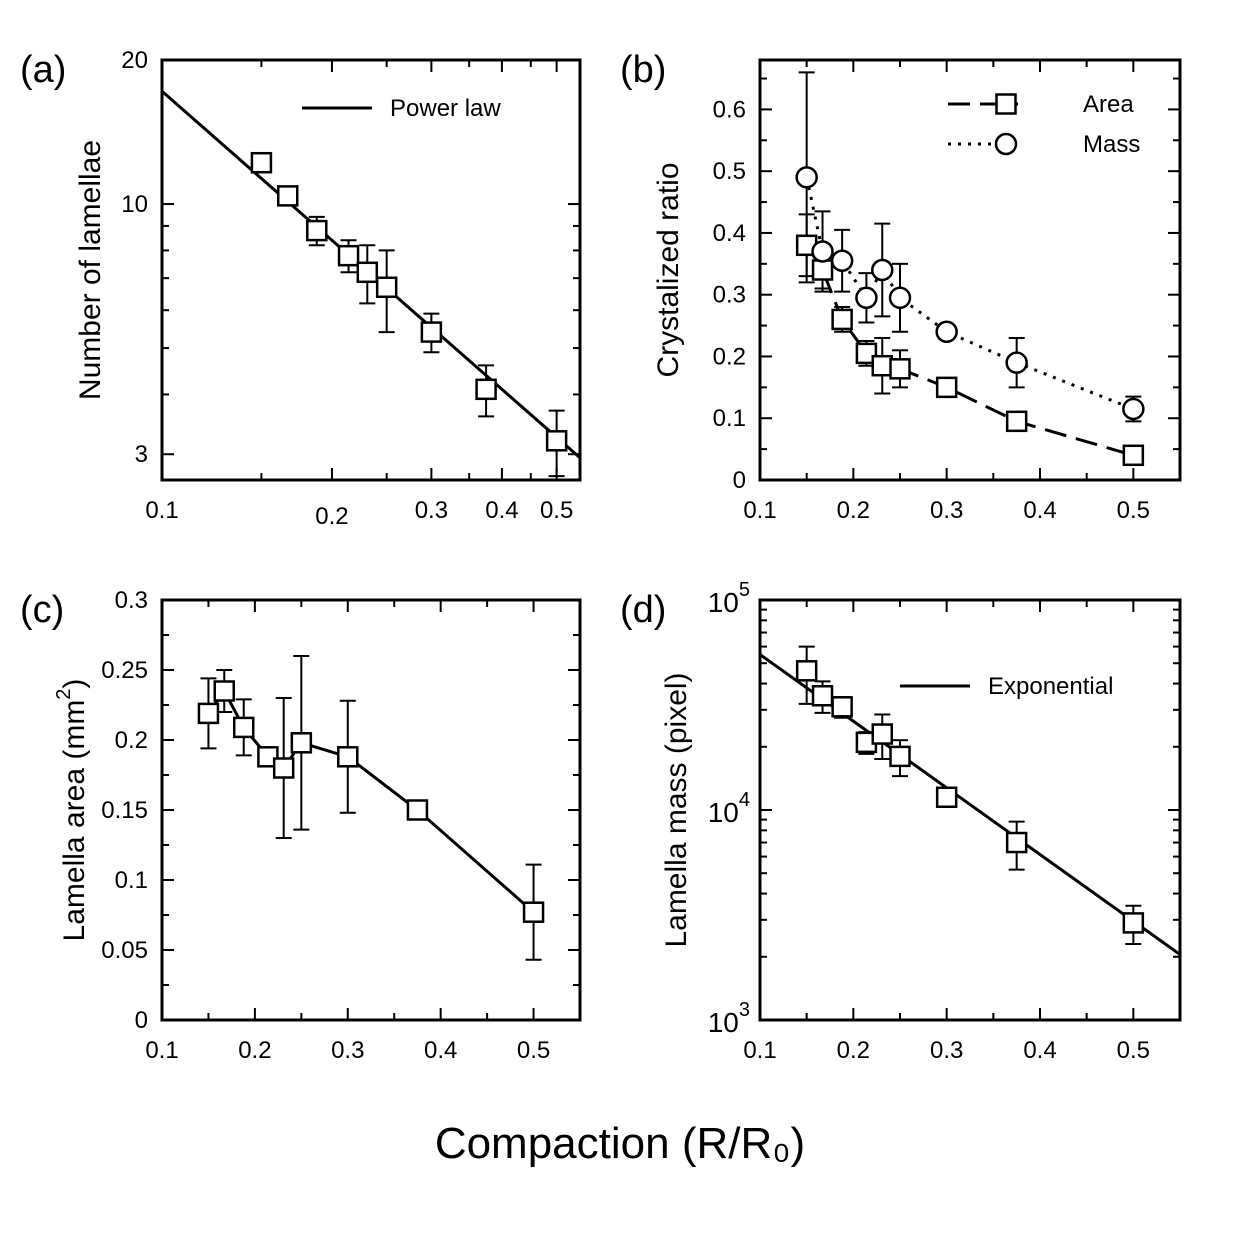 This screenshot has height=1240, width=1240. I want to click on y-tick-label: 0.15, so click(124, 810).